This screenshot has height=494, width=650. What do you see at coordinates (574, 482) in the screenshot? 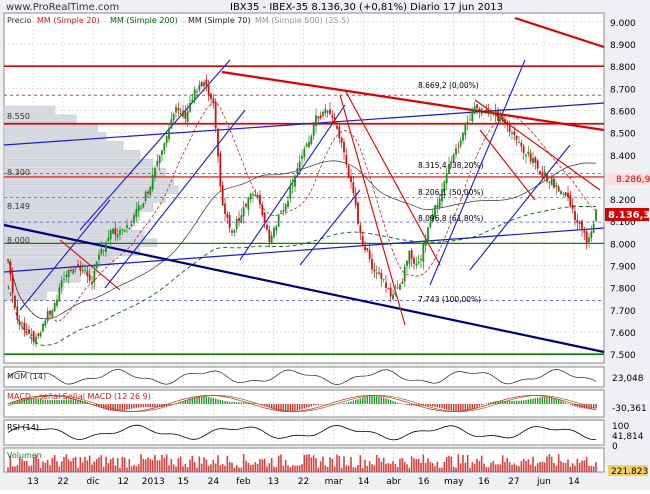
I see `x-tick-label: 14` at bounding box center [574, 482].